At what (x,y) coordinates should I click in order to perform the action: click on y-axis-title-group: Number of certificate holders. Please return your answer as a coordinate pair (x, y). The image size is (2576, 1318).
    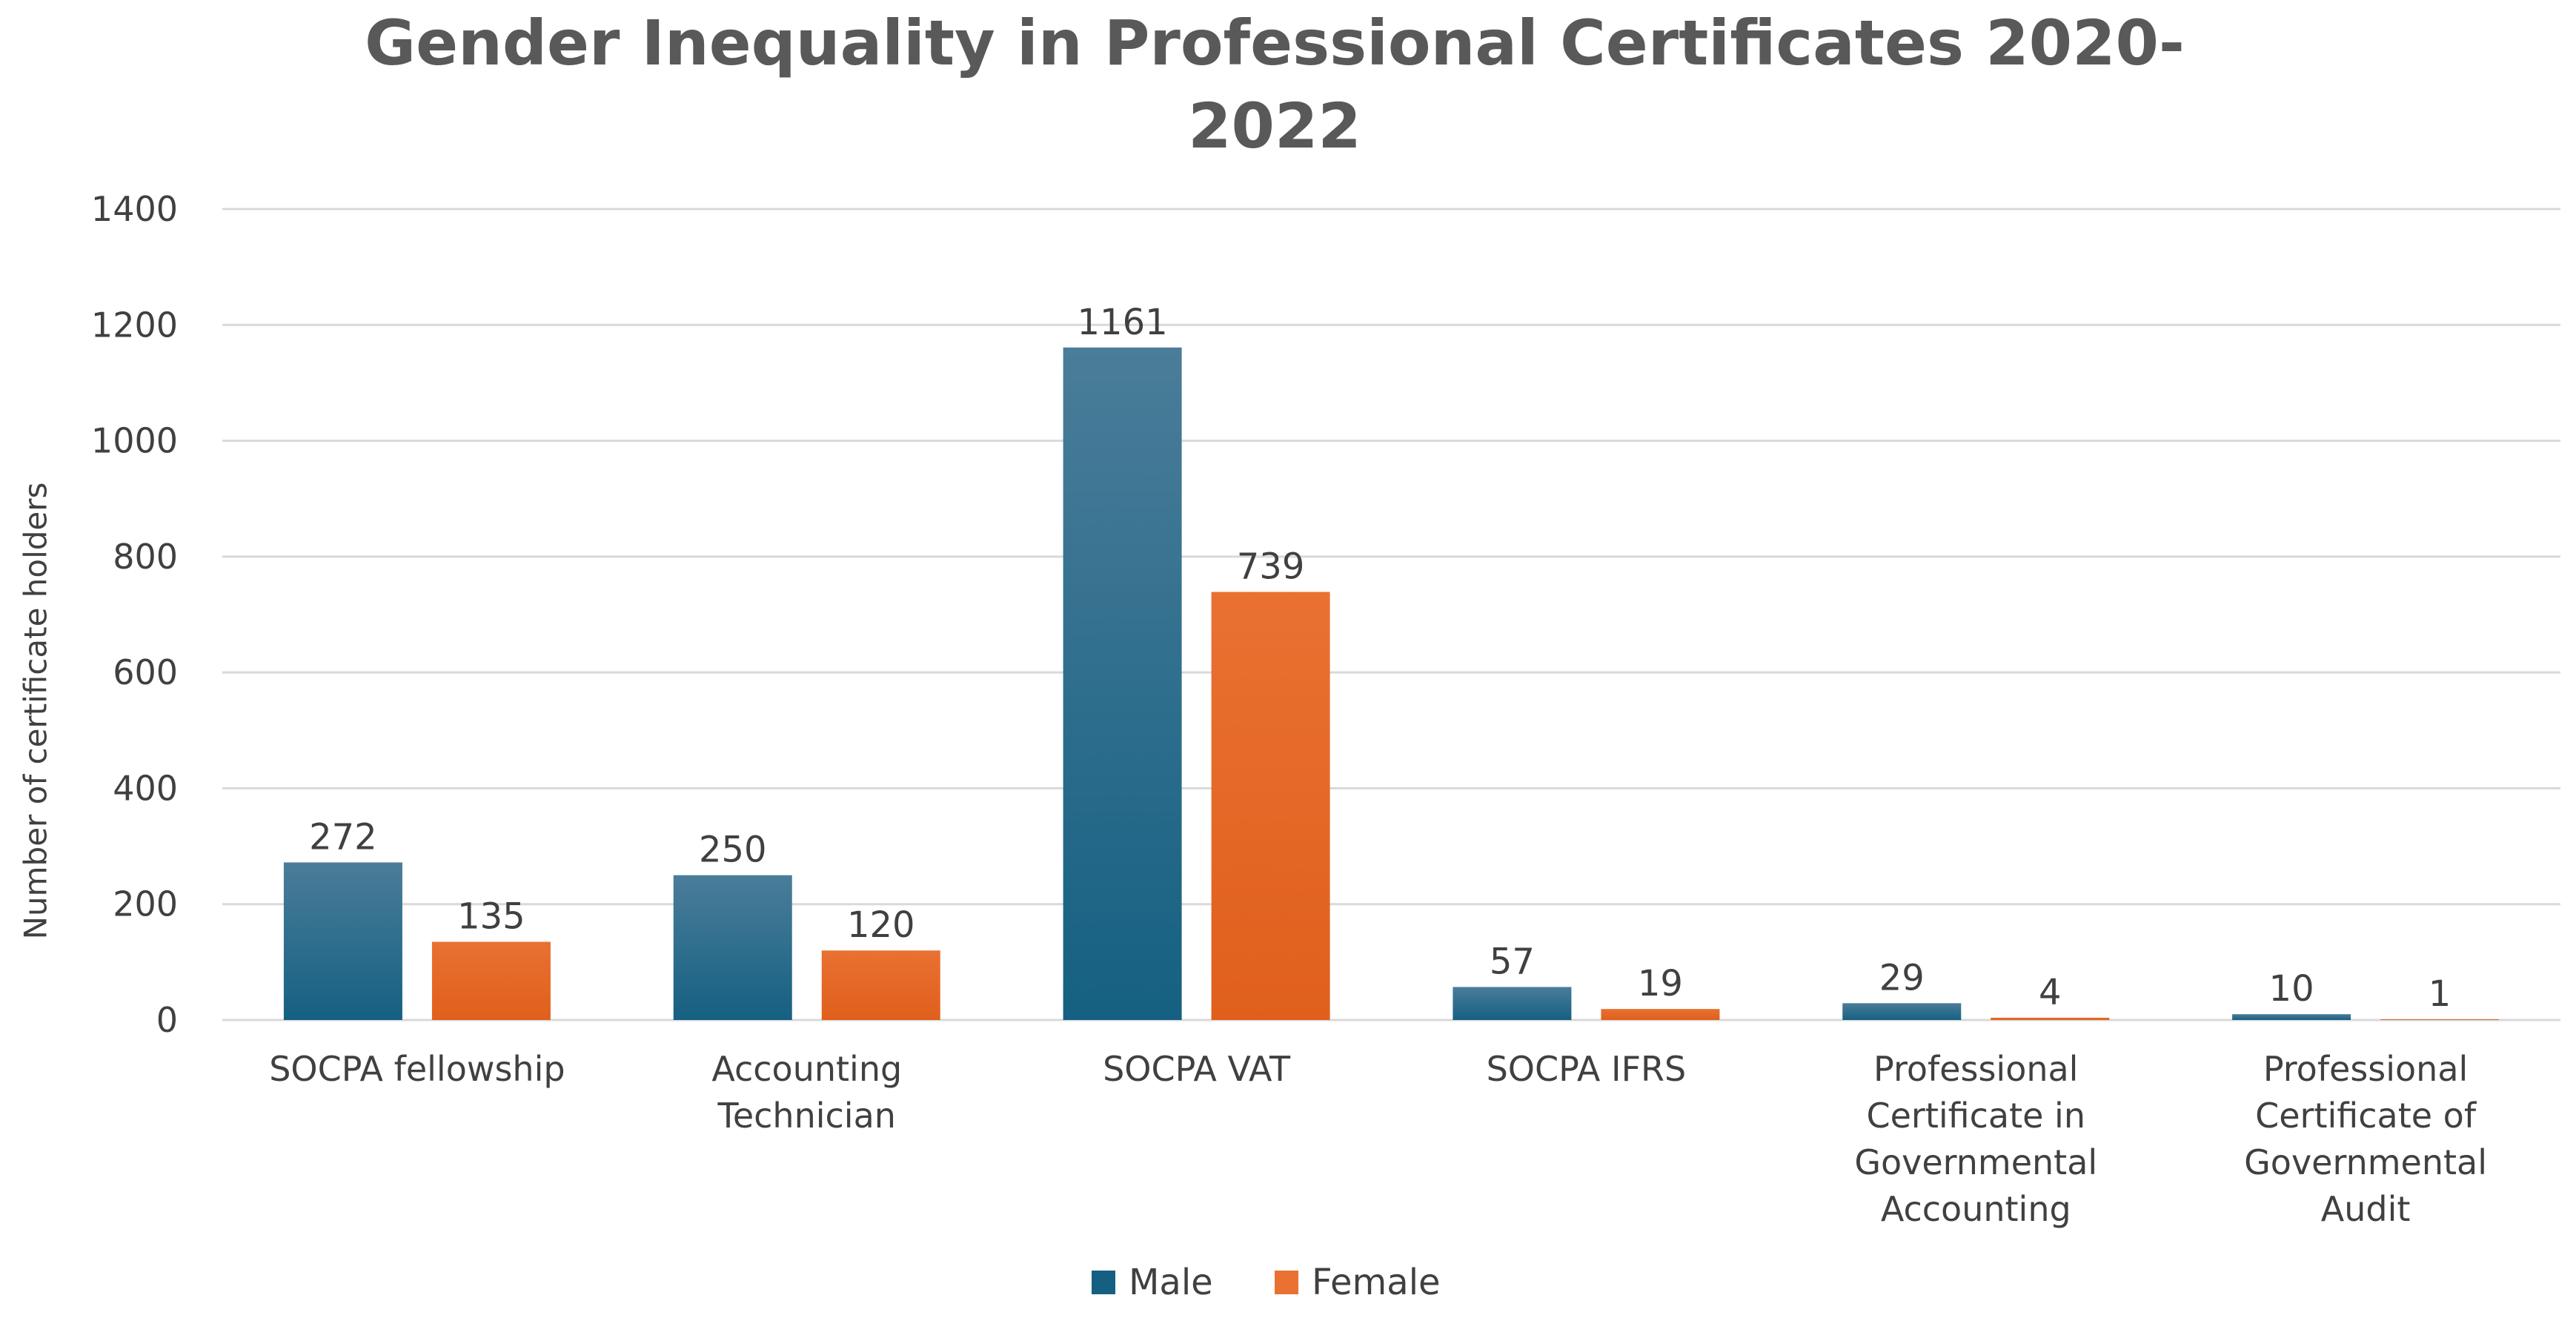
    Looking at the image, I should click on (36, 711).